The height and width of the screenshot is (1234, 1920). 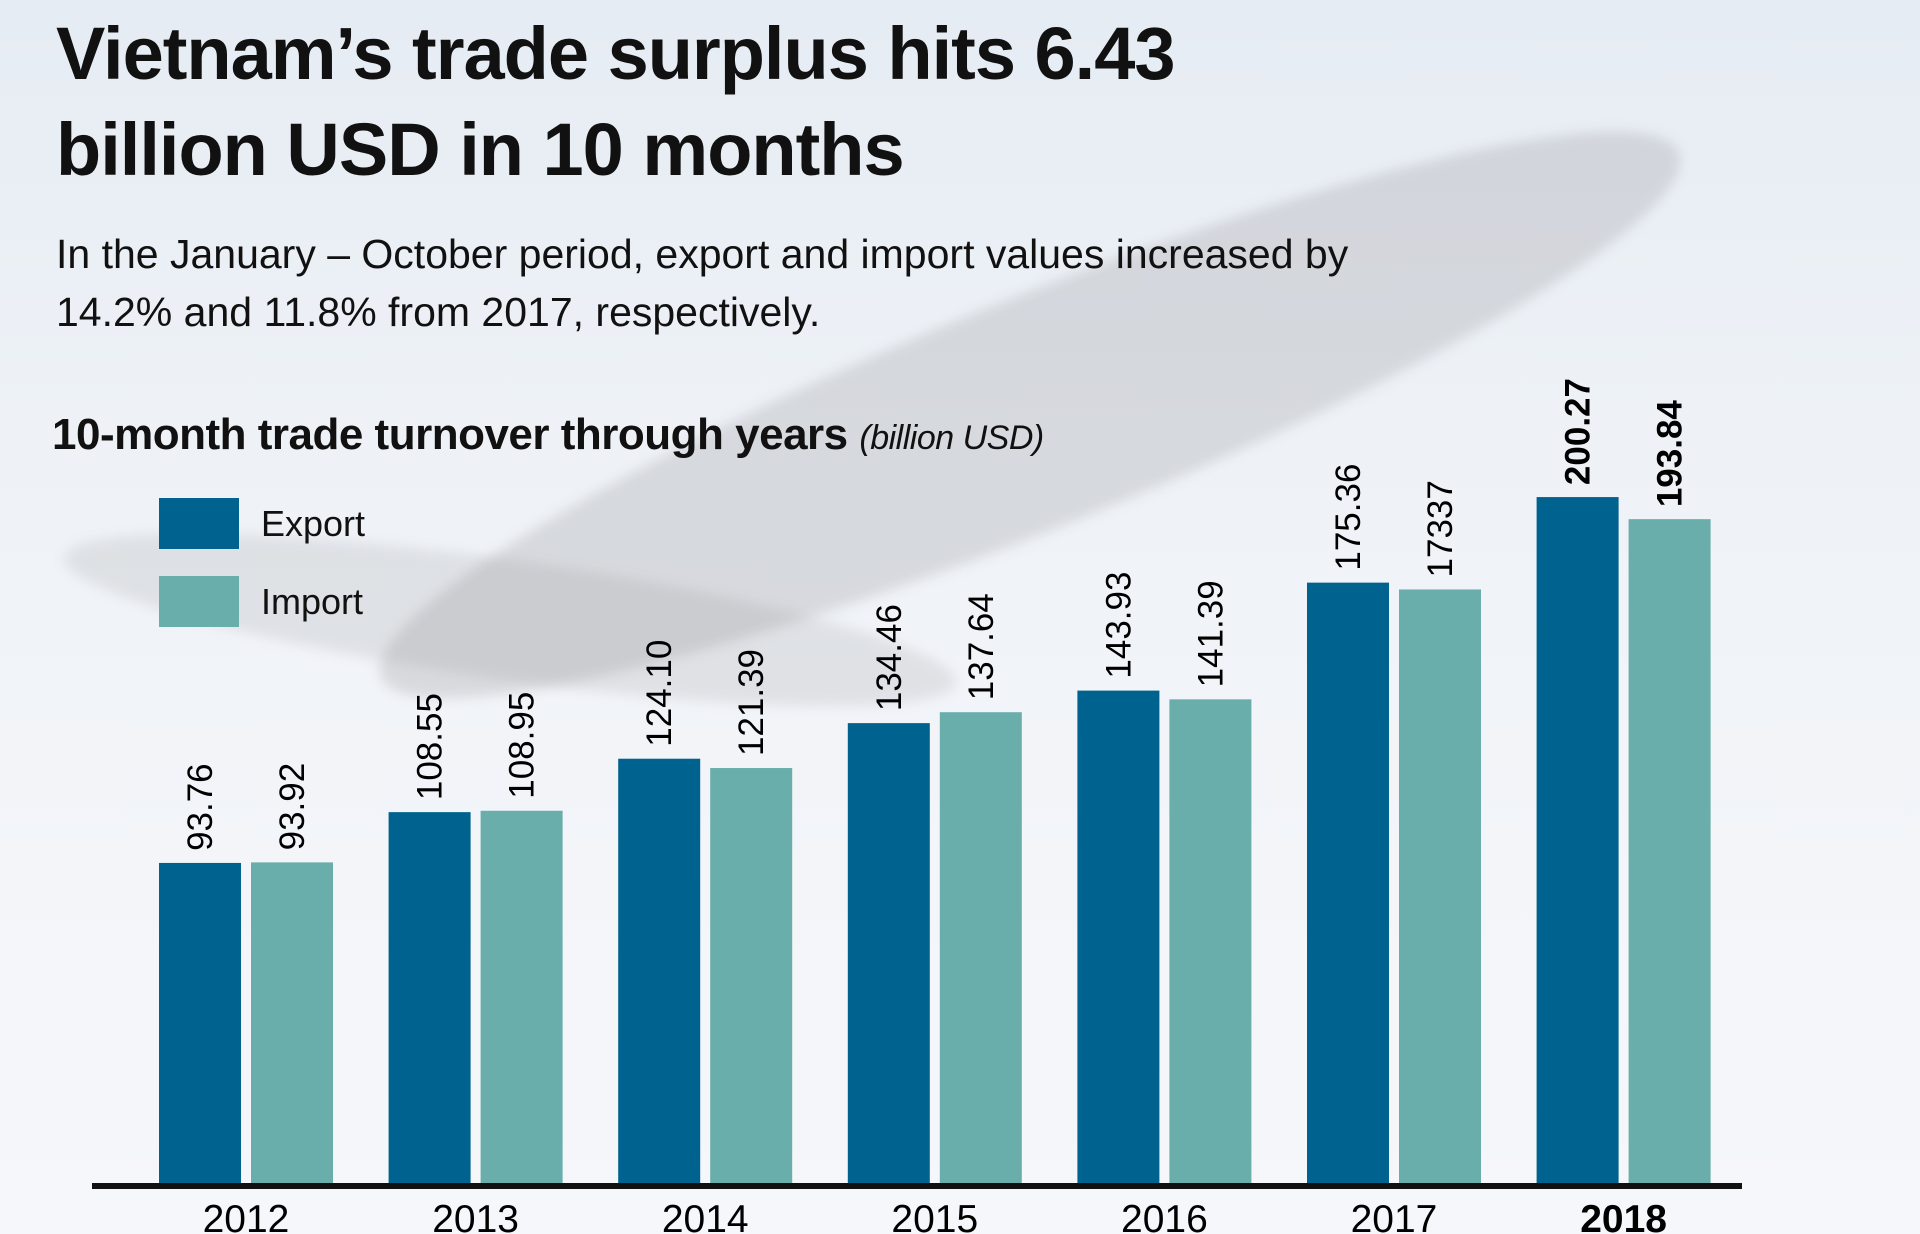 What do you see at coordinates (199, 523) in the screenshot?
I see `legend-swatch-export` at bounding box center [199, 523].